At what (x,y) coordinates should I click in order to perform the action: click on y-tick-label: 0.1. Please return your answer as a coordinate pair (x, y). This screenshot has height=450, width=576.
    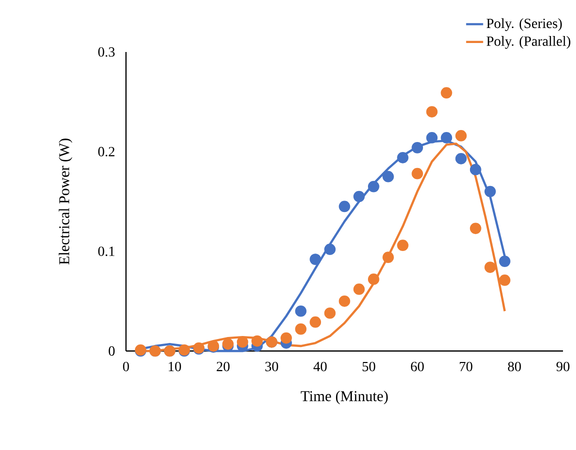
    Looking at the image, I should click on (106, 251).